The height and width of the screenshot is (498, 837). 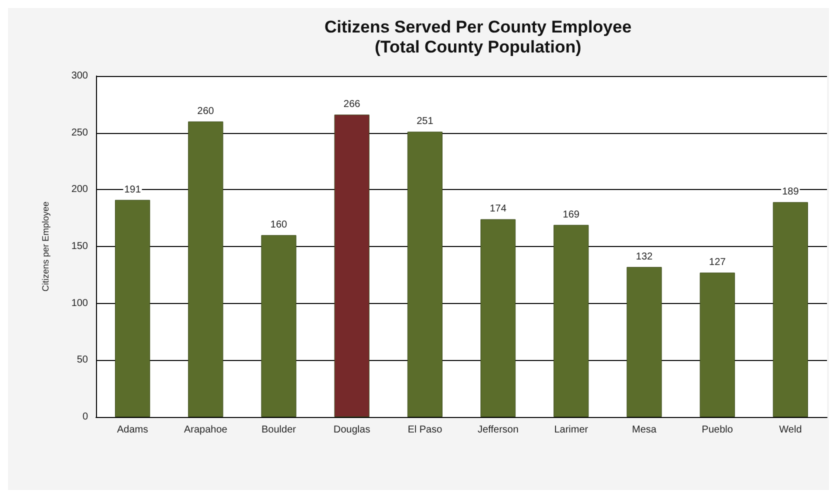 I want to click on x-tick-label: Weld, so click(x=790, y=430).